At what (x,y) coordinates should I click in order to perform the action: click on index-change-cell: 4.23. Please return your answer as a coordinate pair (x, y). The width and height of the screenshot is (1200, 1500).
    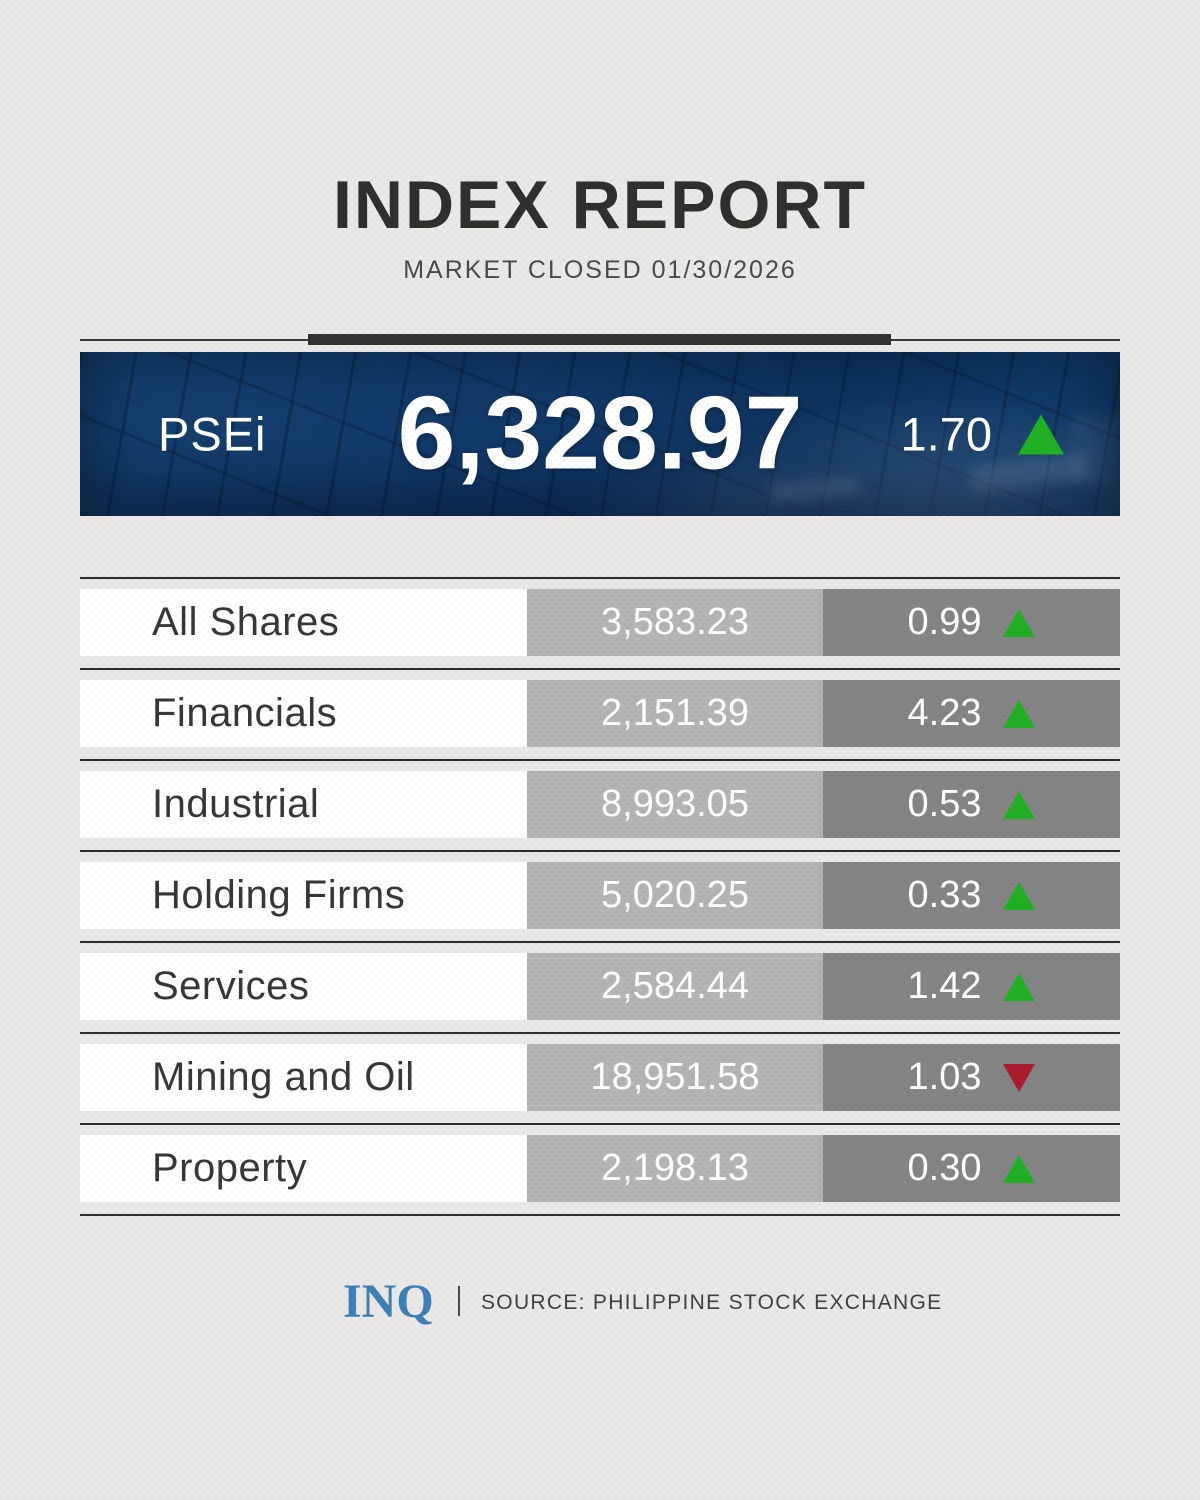
    Looking at the image, I should click on (971, 713).